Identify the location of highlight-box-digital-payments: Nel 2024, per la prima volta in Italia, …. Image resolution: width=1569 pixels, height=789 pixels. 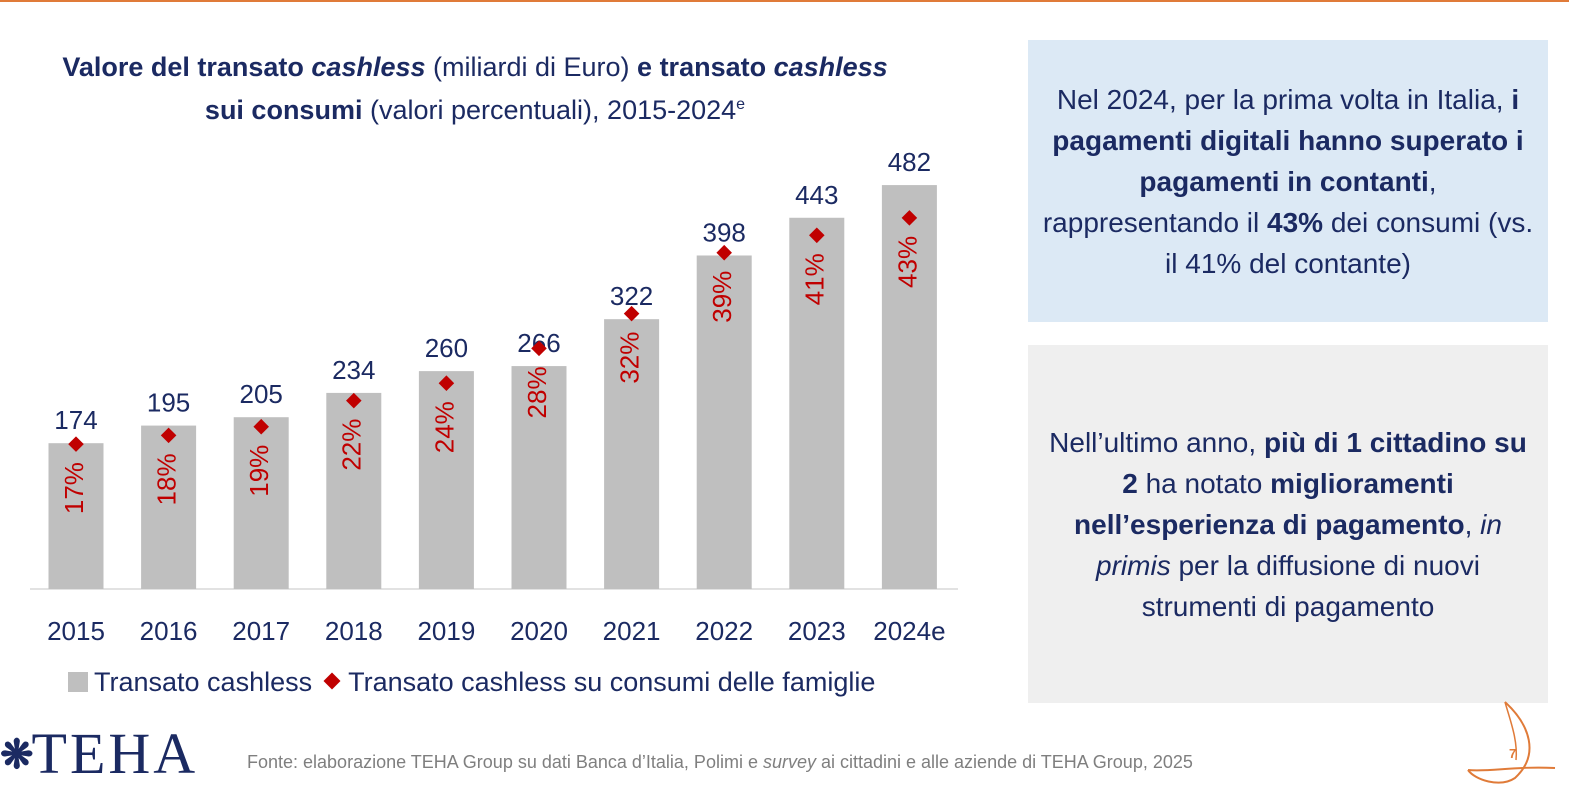
(1288, 181).